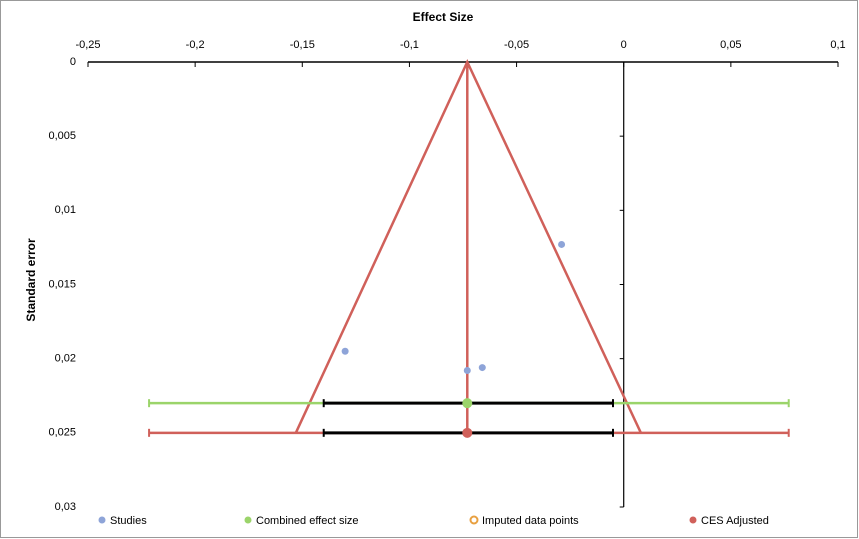  Describe the element at coordinates (443, 17) in the screenshot. I see `x-axis-title: Effect Size` at that location.